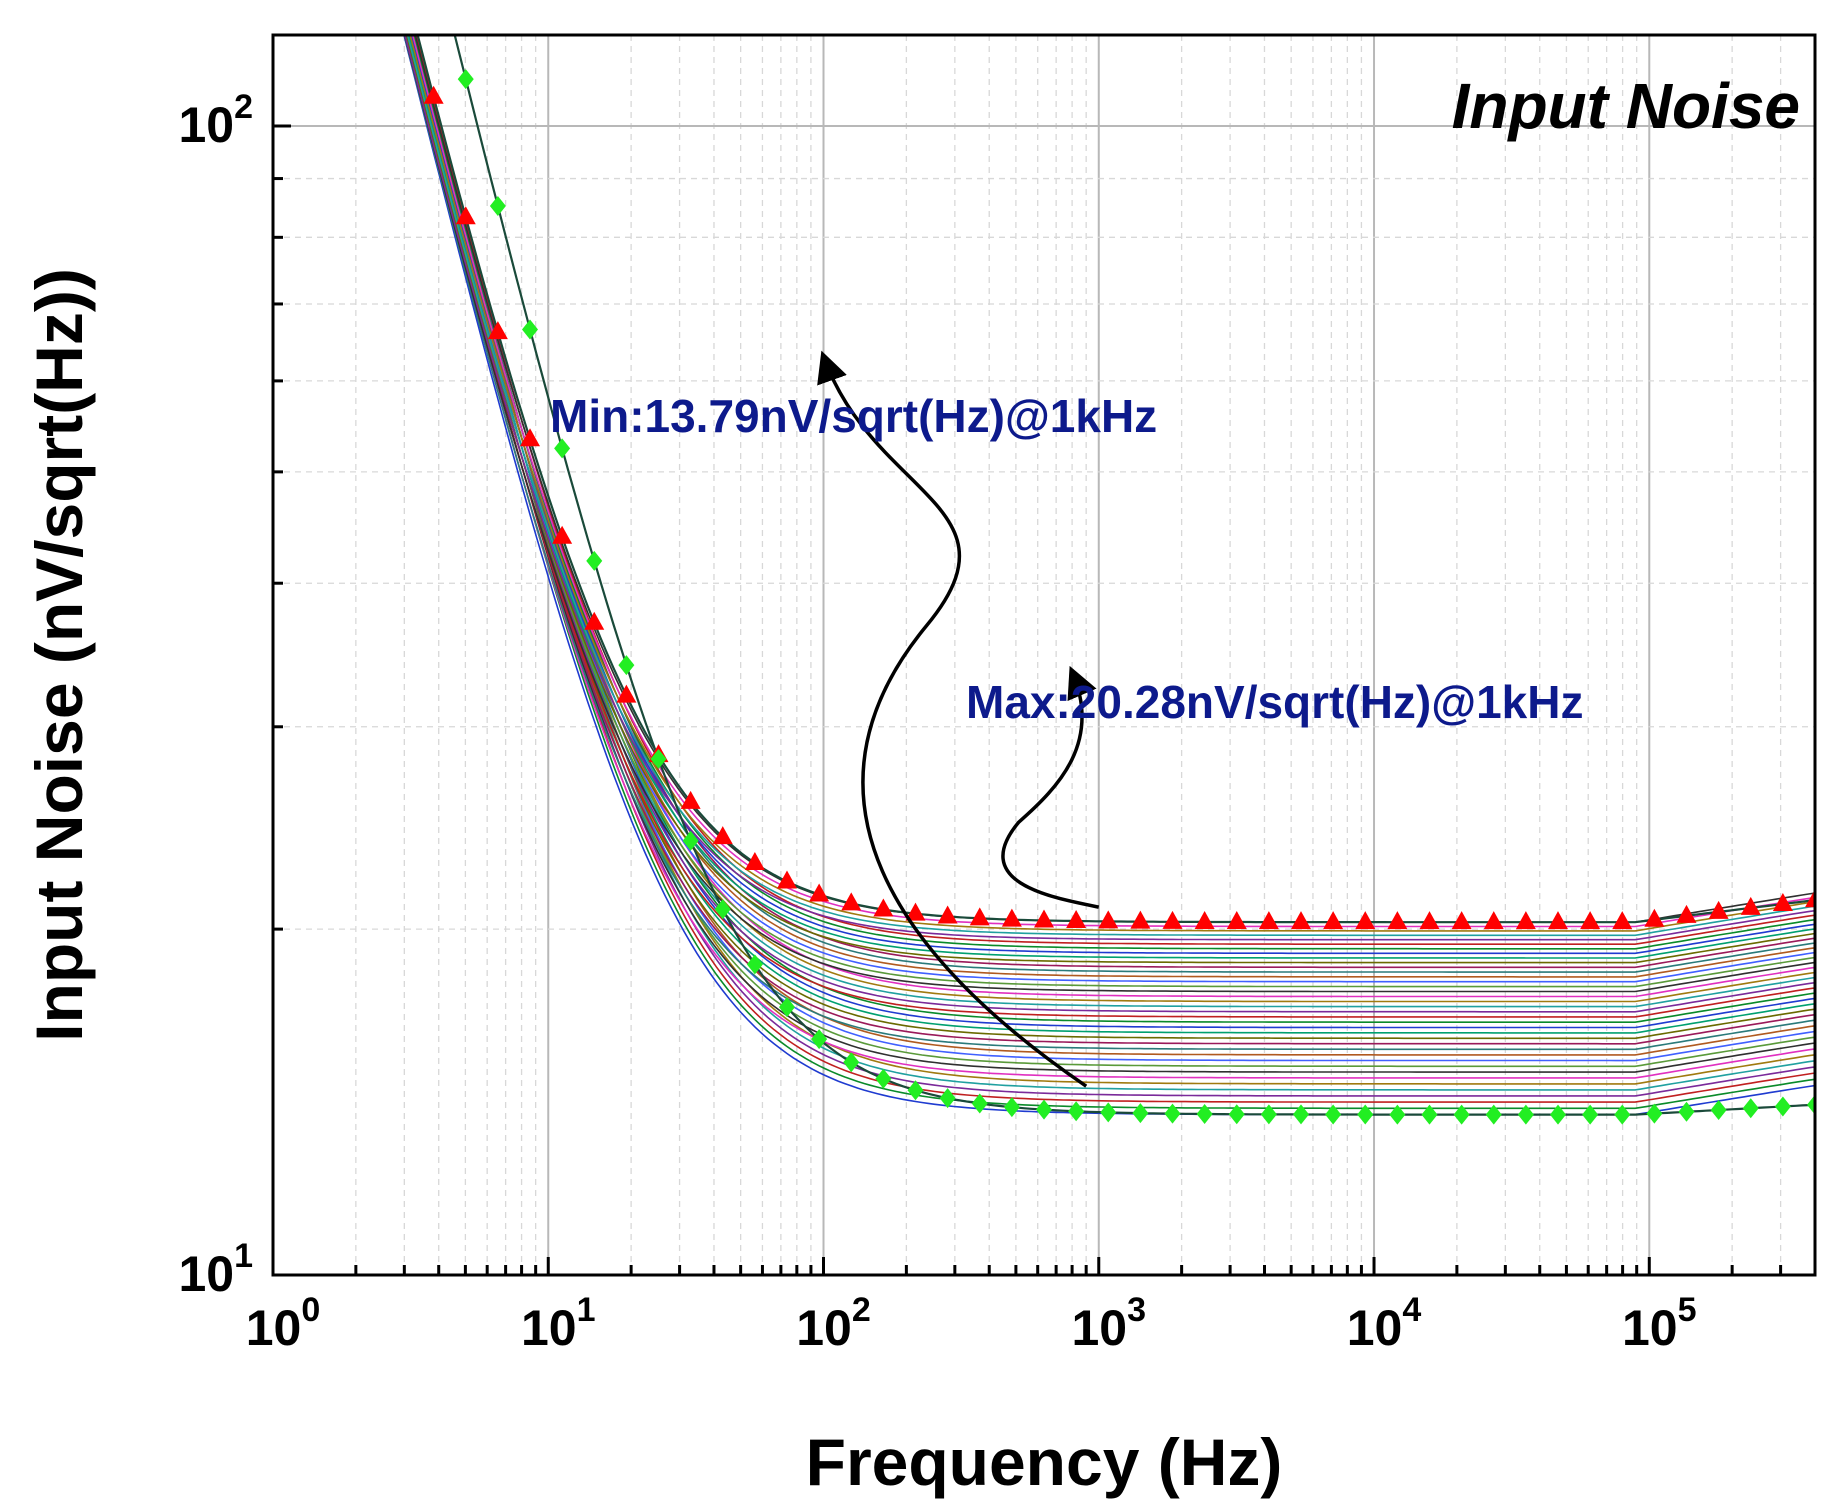 The width and height of the screenshot is (1839, 1511). I want to click on y-axis-title: Input Noise (nV/sqrt(Hz)), so click(59, 655).